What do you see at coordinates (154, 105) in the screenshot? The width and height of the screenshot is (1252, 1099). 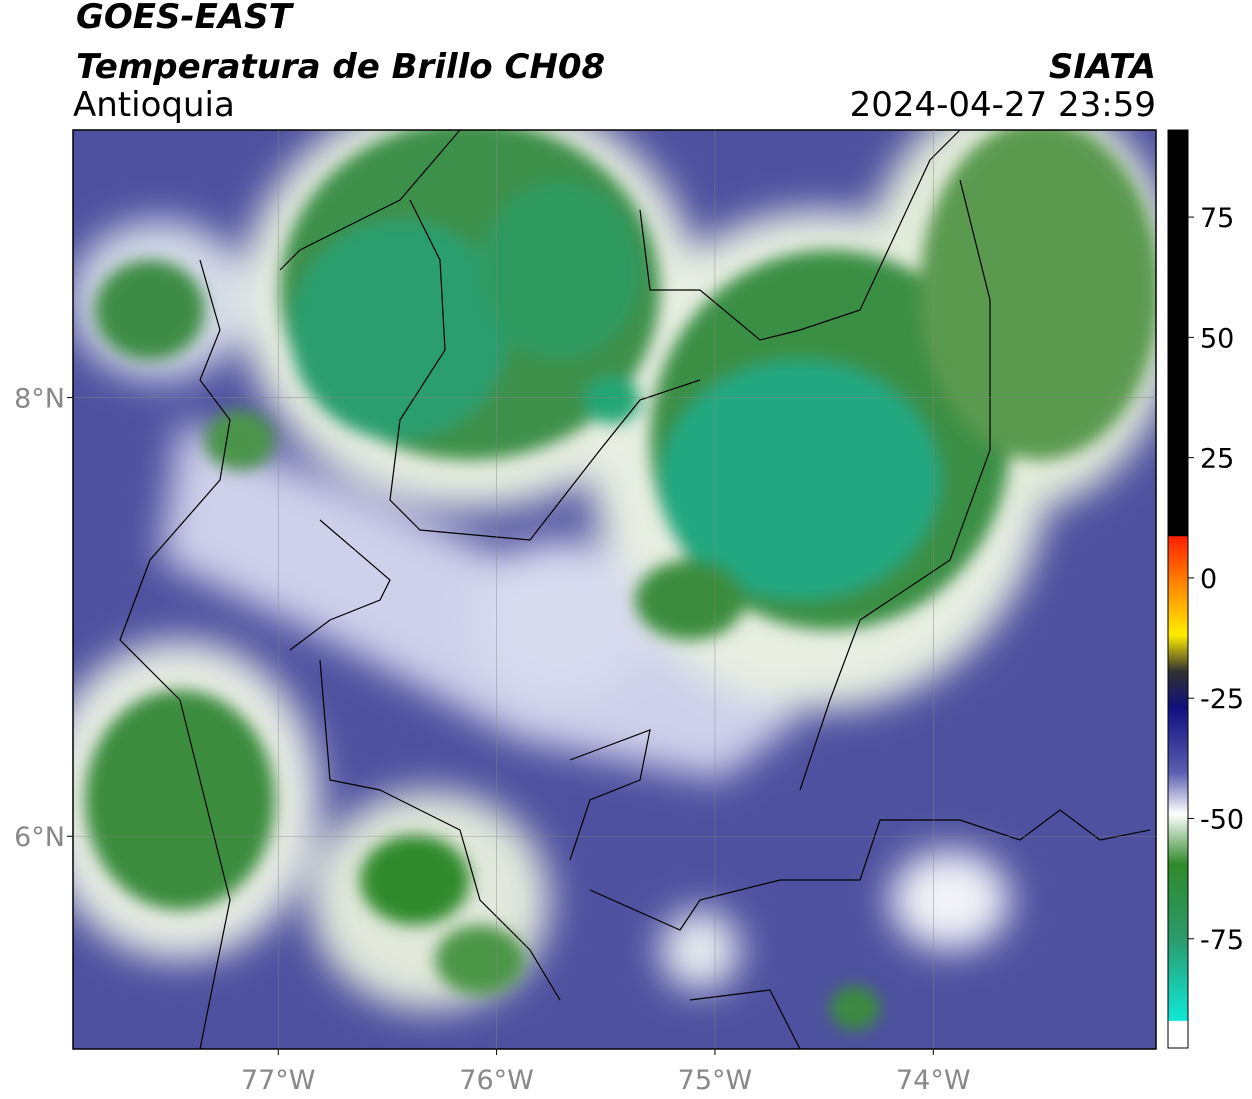 I see `region: Antioquia` at bounding box center [154, 105].